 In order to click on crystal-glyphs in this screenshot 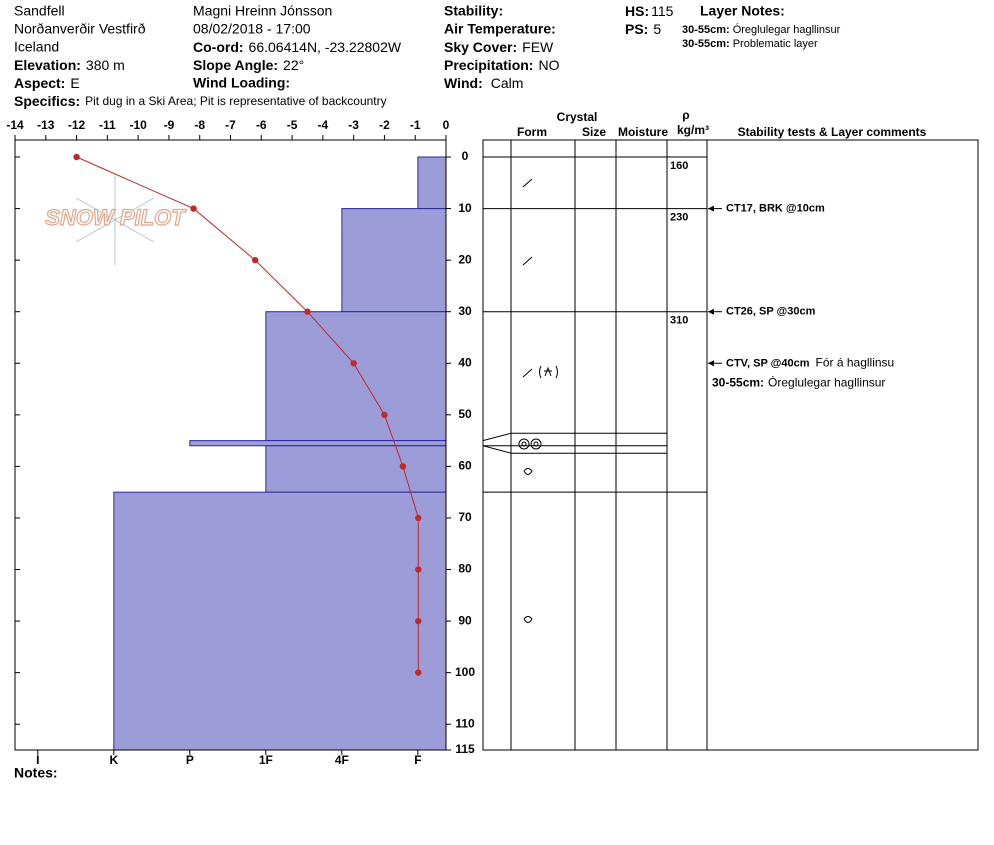, I will do `click(538, 400)`.